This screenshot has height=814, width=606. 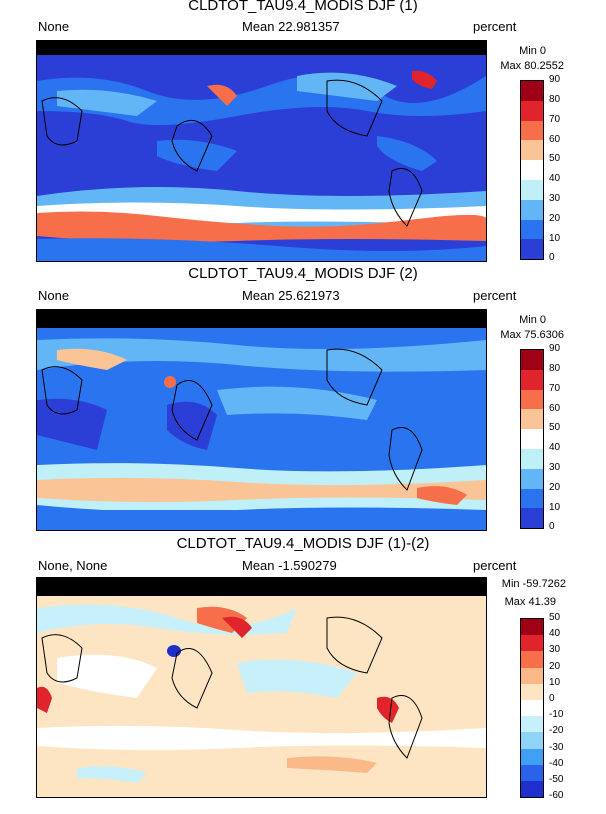 What do you see at coordinates (291, 26) in the screenshot?
I see `panel-1-mean: Mean 22.981357` at bounding box center [291, 26].